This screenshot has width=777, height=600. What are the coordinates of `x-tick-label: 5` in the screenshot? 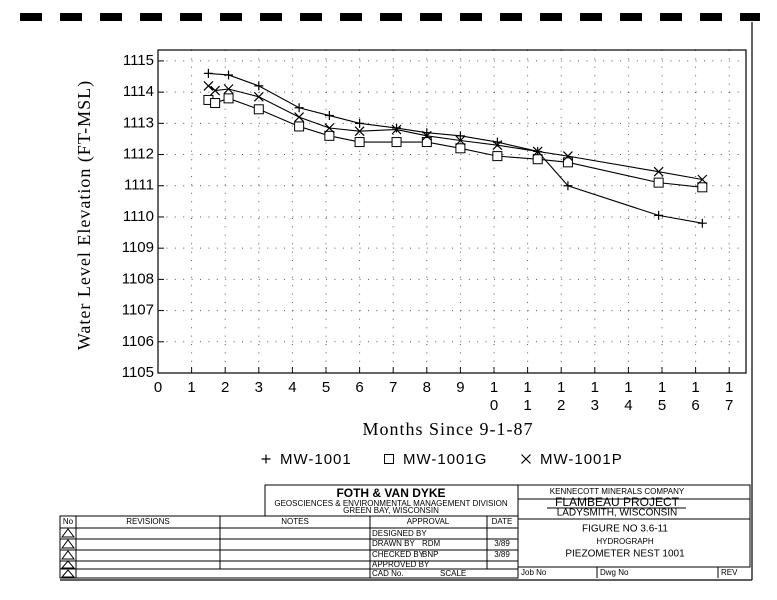 It's located at (326, 388).